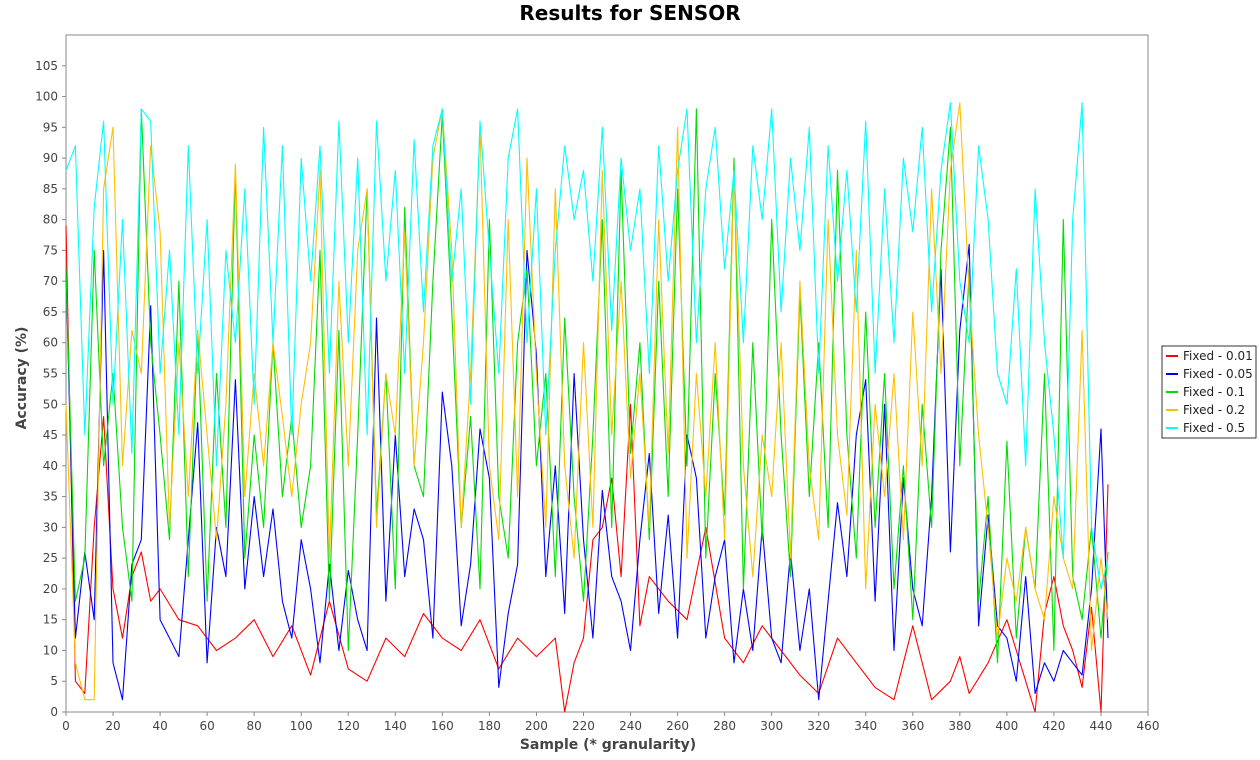  Describe the element at coordinates (50, 250) in the screenshot. I see `y-tick-label: 75` at that location.